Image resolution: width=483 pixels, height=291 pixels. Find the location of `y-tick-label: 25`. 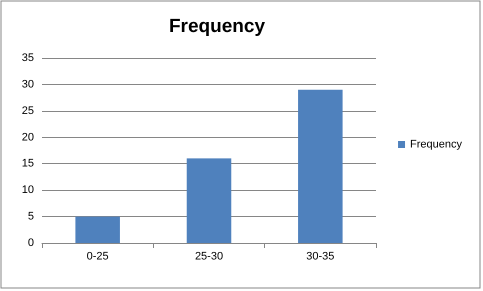

y-tick-label: 25 is located at coordinates (28, 110).